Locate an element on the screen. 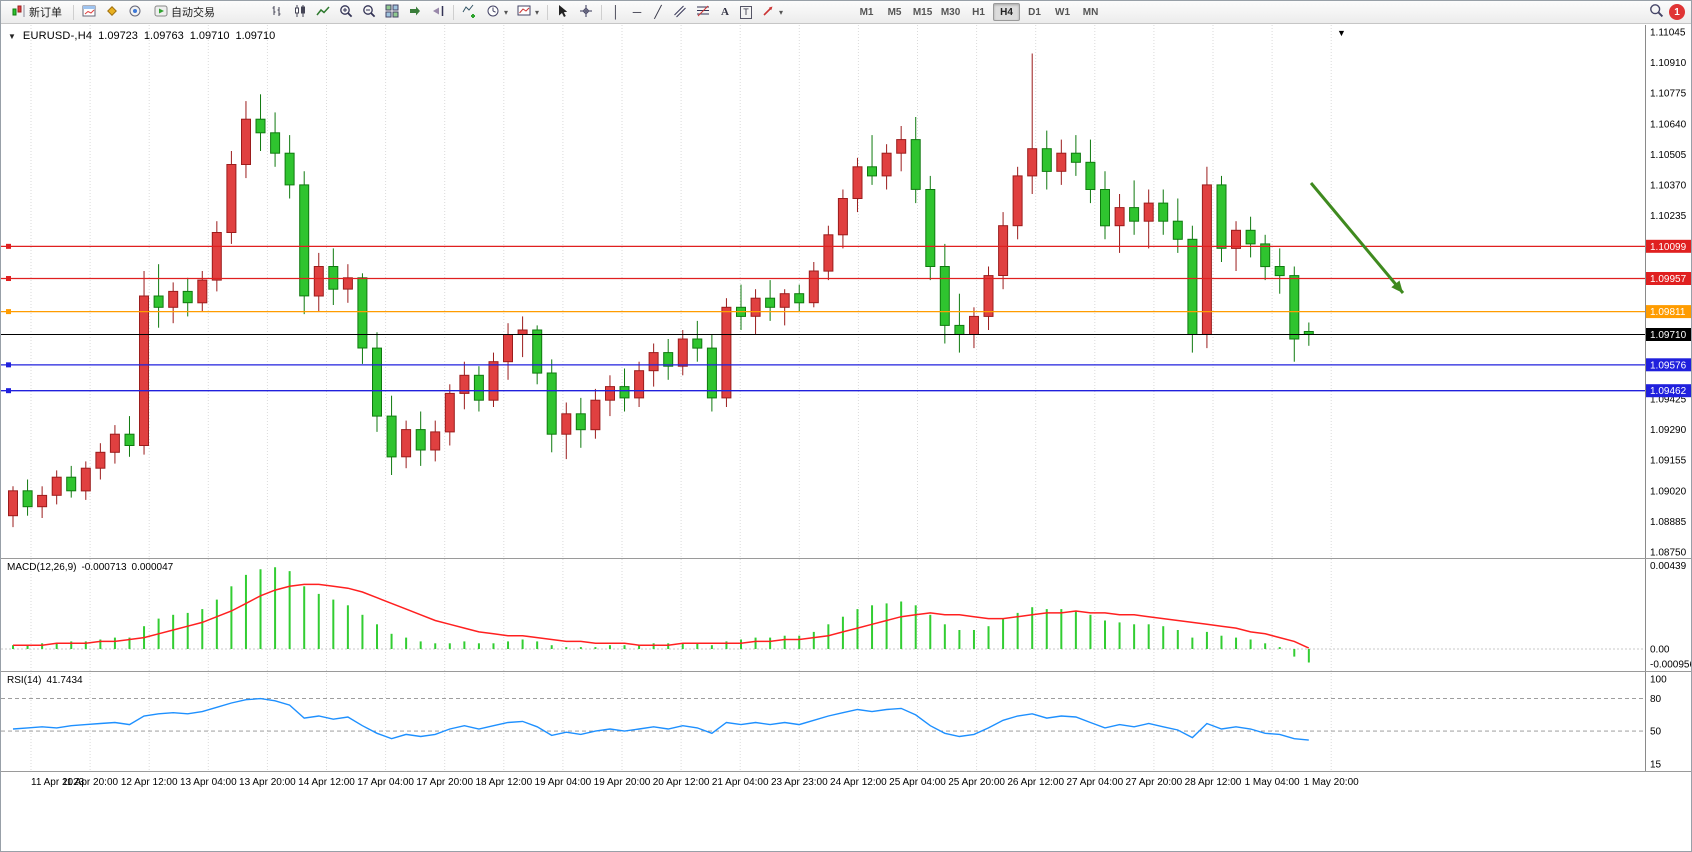  timeframe-mn-button: MN is located at coordinates (1090, 12).